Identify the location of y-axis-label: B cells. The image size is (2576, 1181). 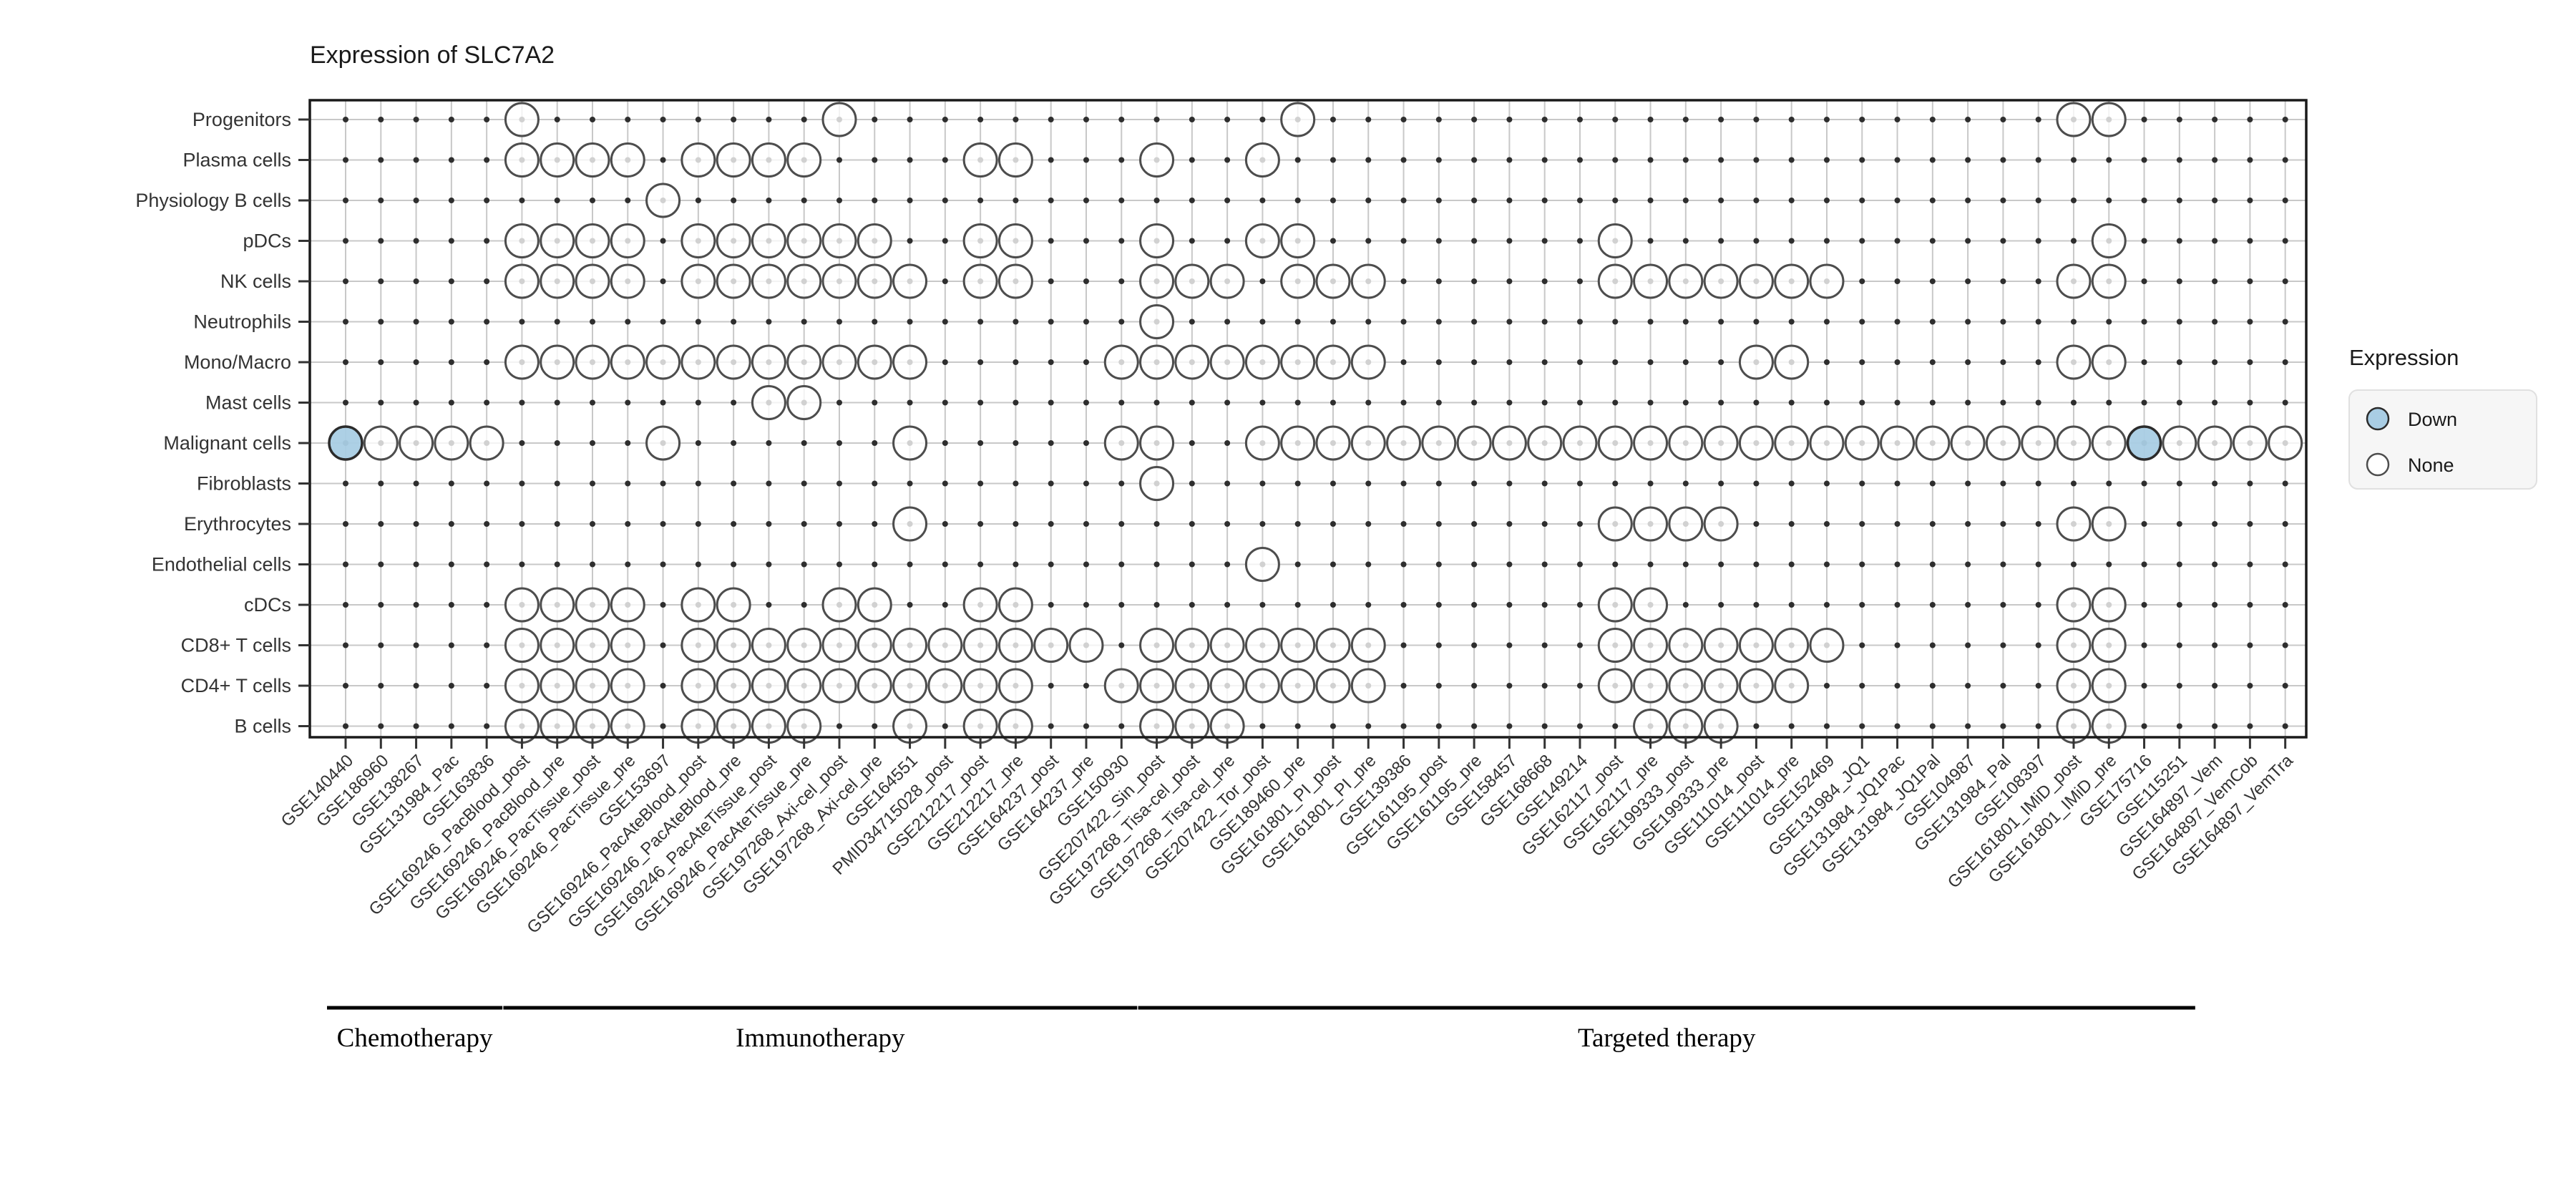
(262, 726).